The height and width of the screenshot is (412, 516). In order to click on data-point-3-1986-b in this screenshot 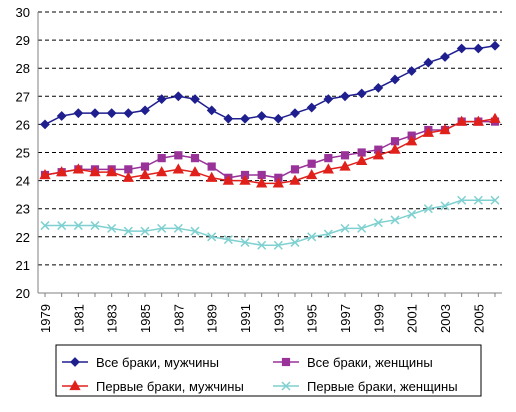, I will do `click(162, 228)`.